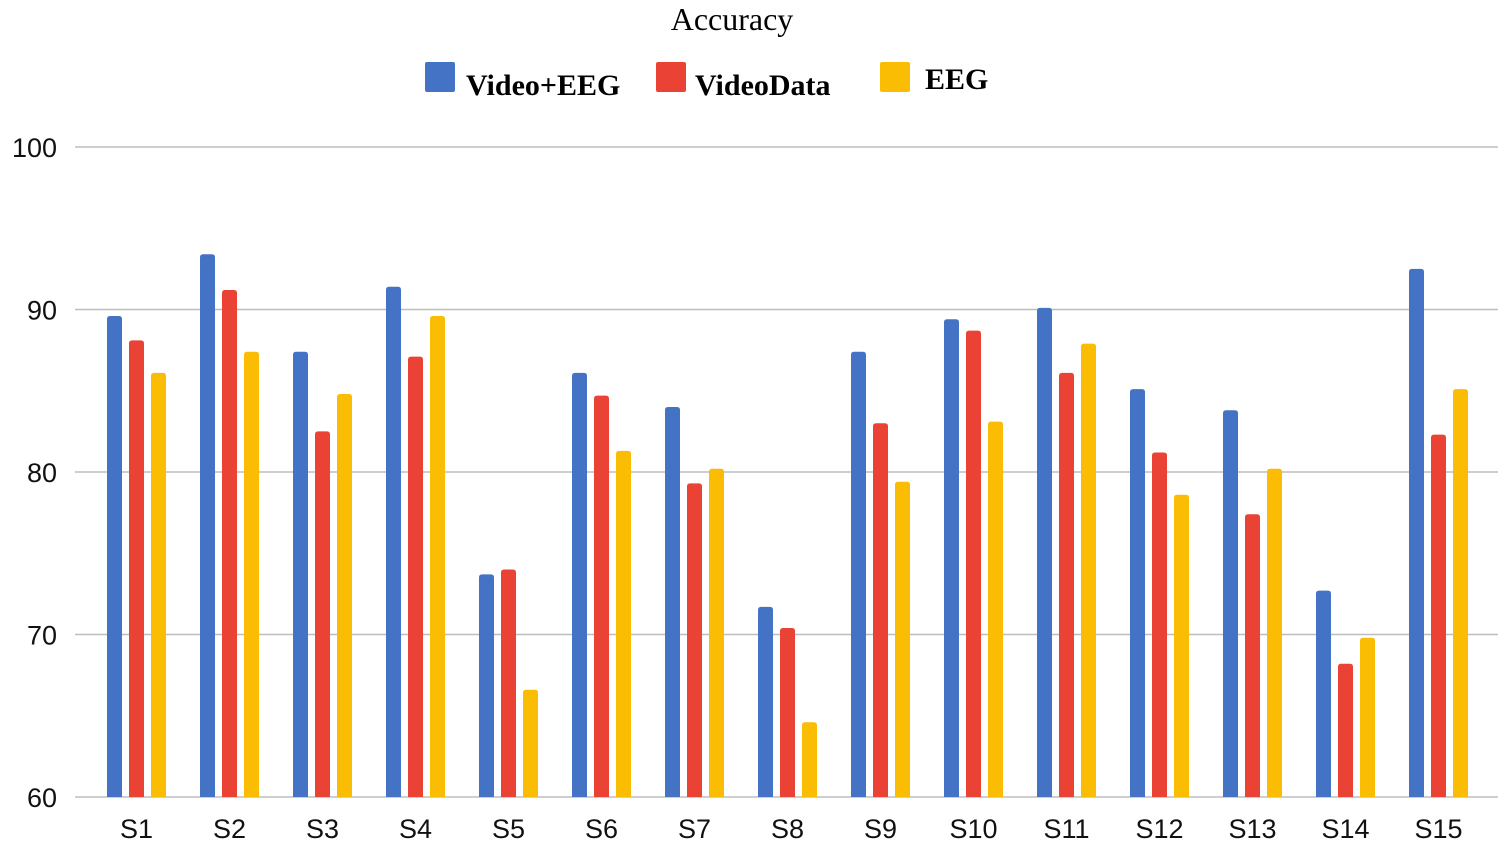 The height and width of the screenshot is (846, 1504). I want to click on y-tick-label: 90, so click(42, 311).